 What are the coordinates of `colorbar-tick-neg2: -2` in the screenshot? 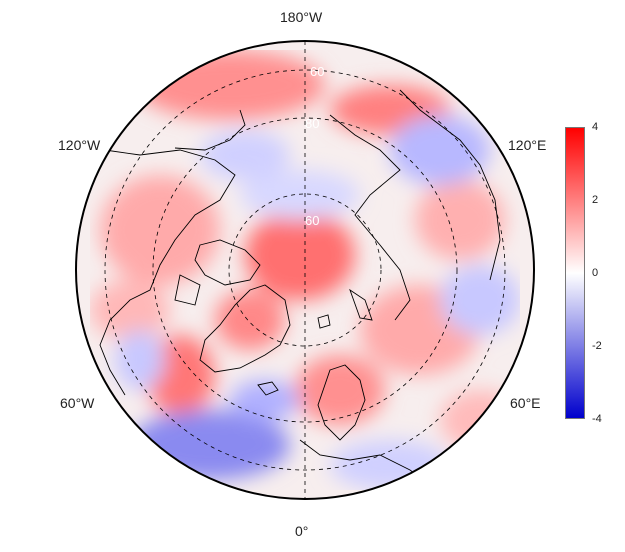 It's located at (597, 346).